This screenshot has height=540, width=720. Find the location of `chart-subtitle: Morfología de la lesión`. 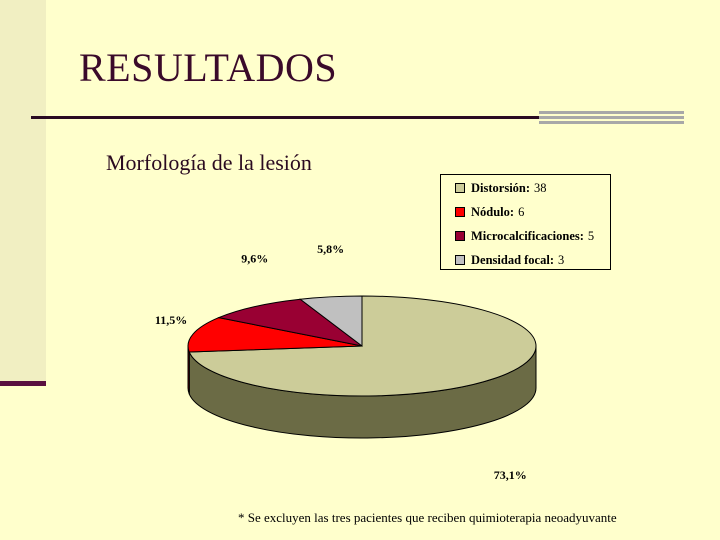

chart-subtitle: Morfología de la lesión is located at coordinates (209, 162).